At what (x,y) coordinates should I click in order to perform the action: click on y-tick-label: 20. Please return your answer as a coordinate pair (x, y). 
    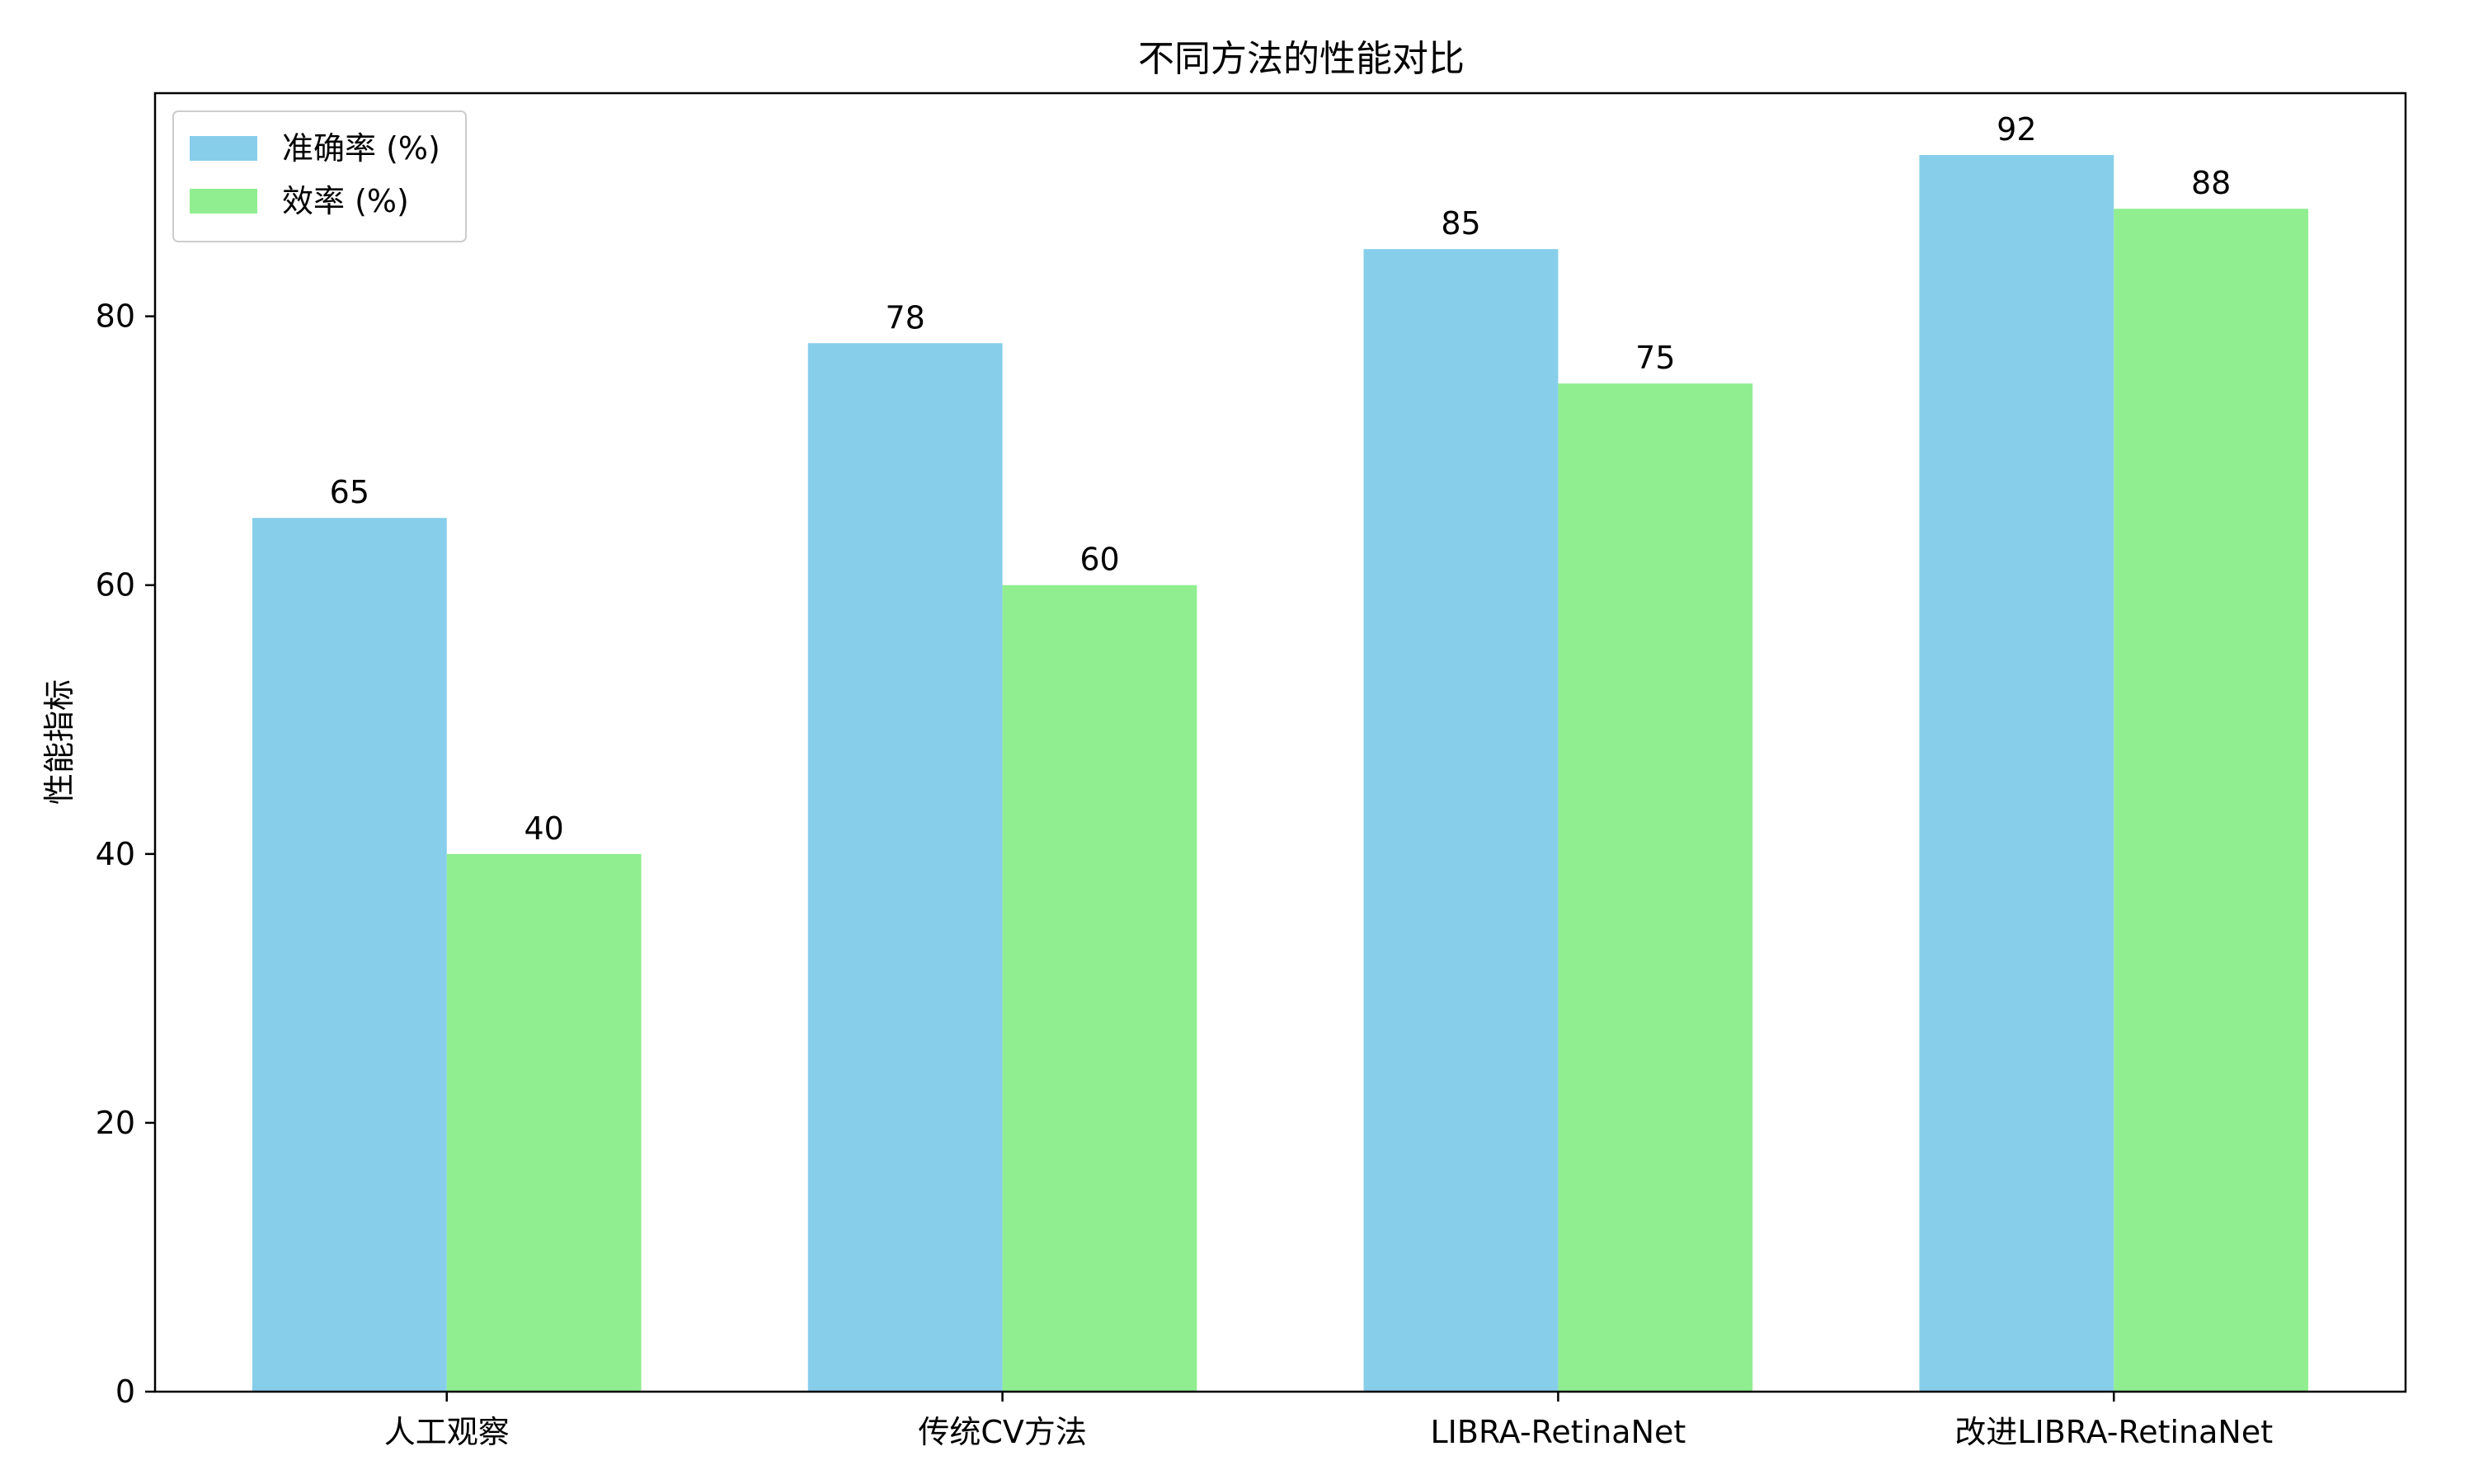
    Looking at the image, I should click on (115, 1123).